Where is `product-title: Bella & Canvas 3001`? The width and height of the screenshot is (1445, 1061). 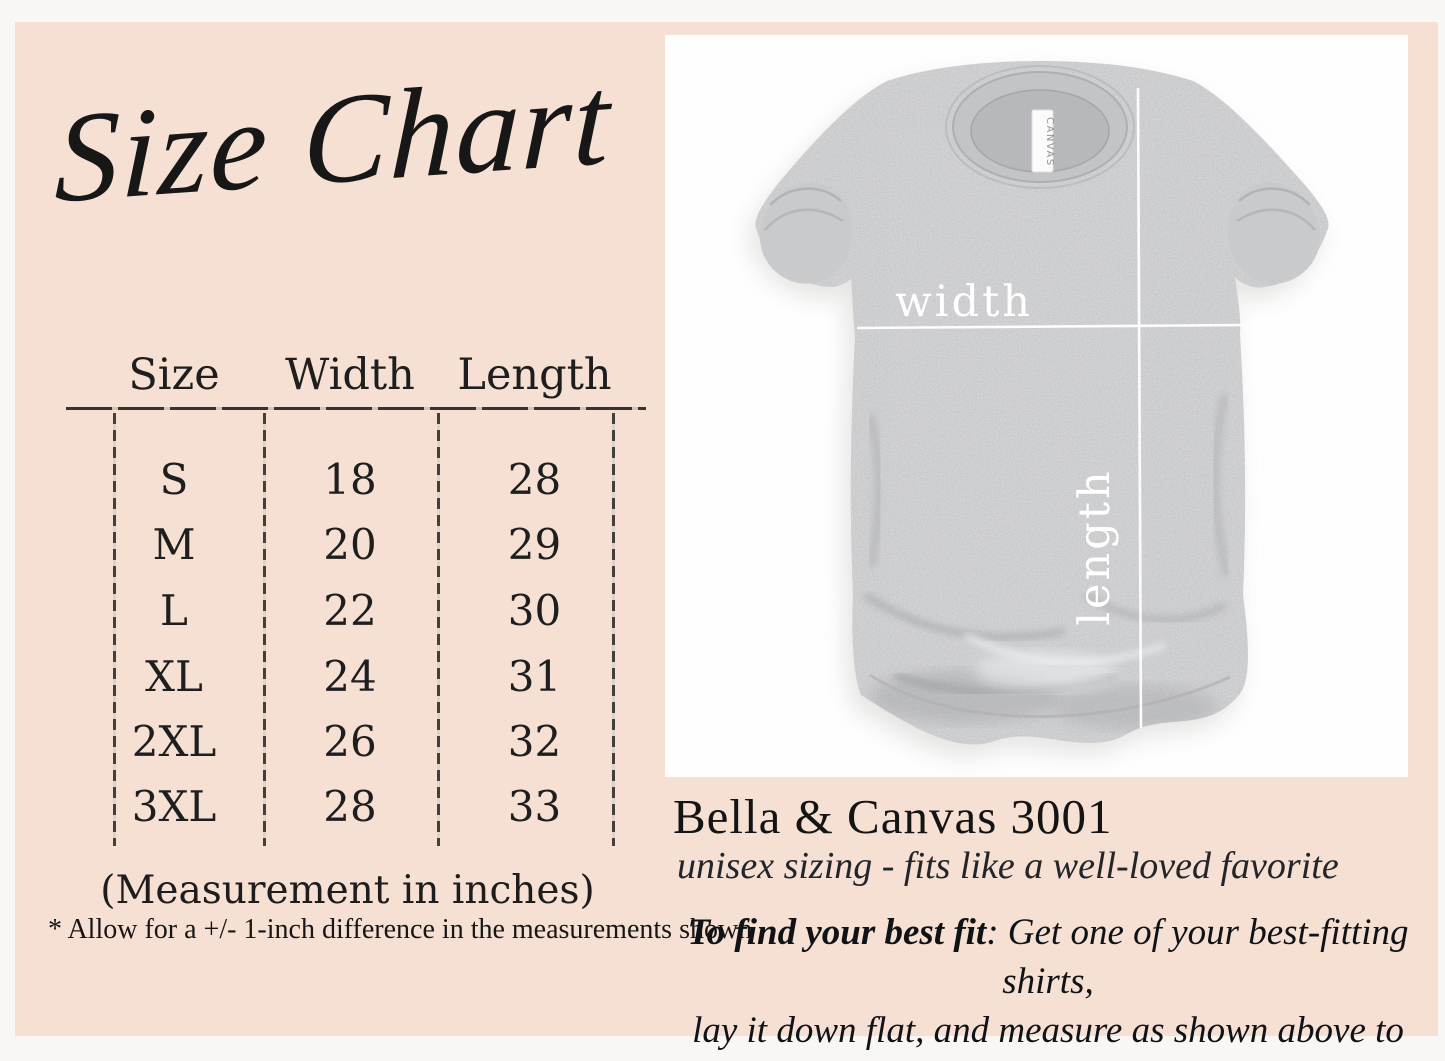
product-title: Bella & Canvas 3001 is located at coordinates (893, 816).